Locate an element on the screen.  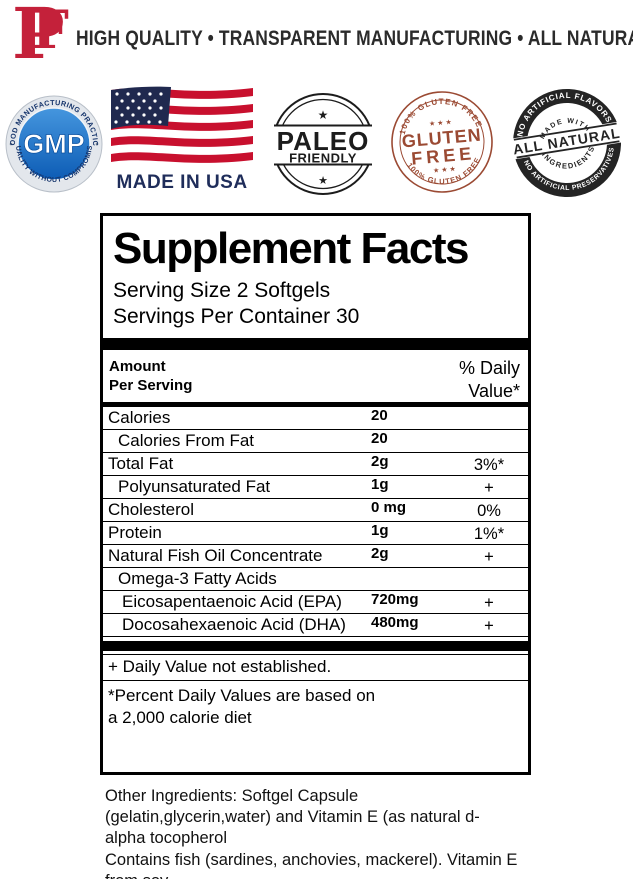
serving-size: Serving Size 2 Softgels is located at coordinates (222, 290).